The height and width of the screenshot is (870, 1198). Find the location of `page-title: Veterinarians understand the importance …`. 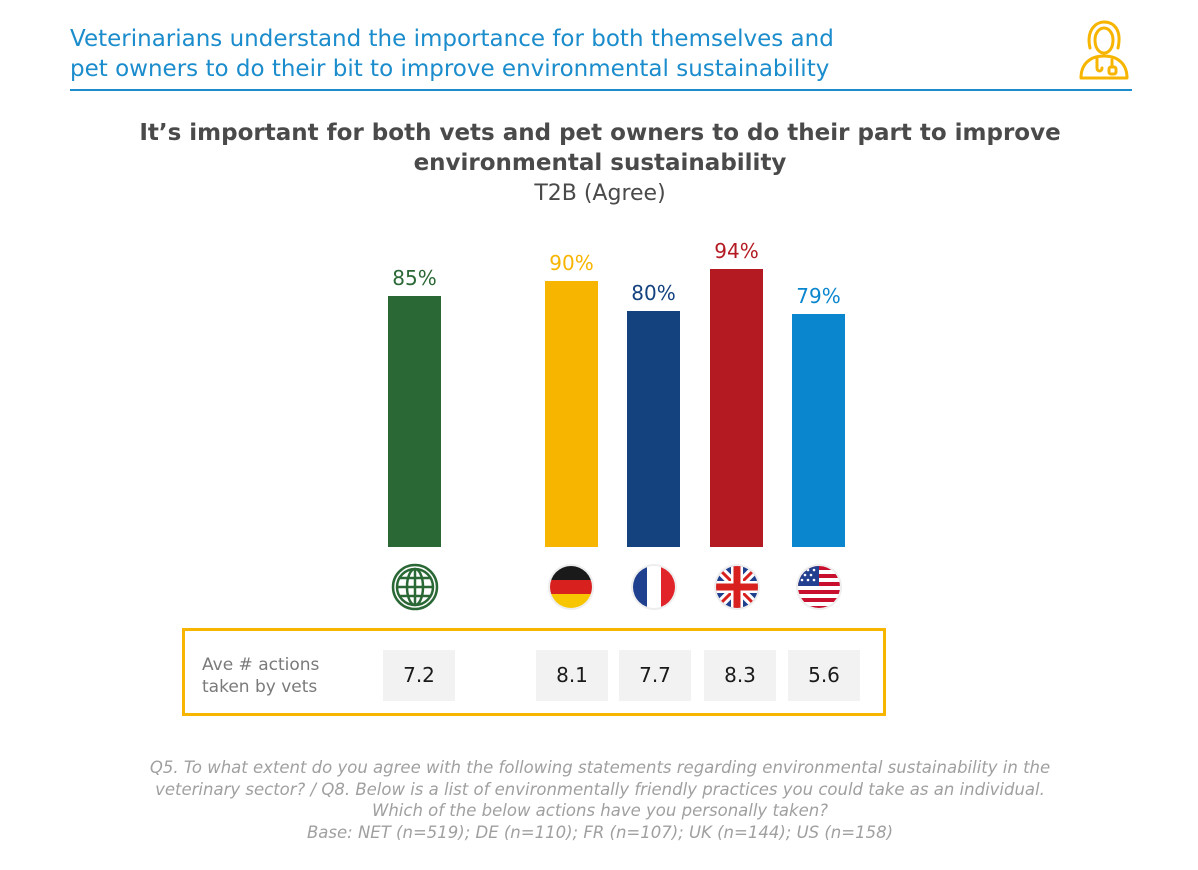

page-title: Veterinarians understand the importance … is located at coordinates (550, 54).